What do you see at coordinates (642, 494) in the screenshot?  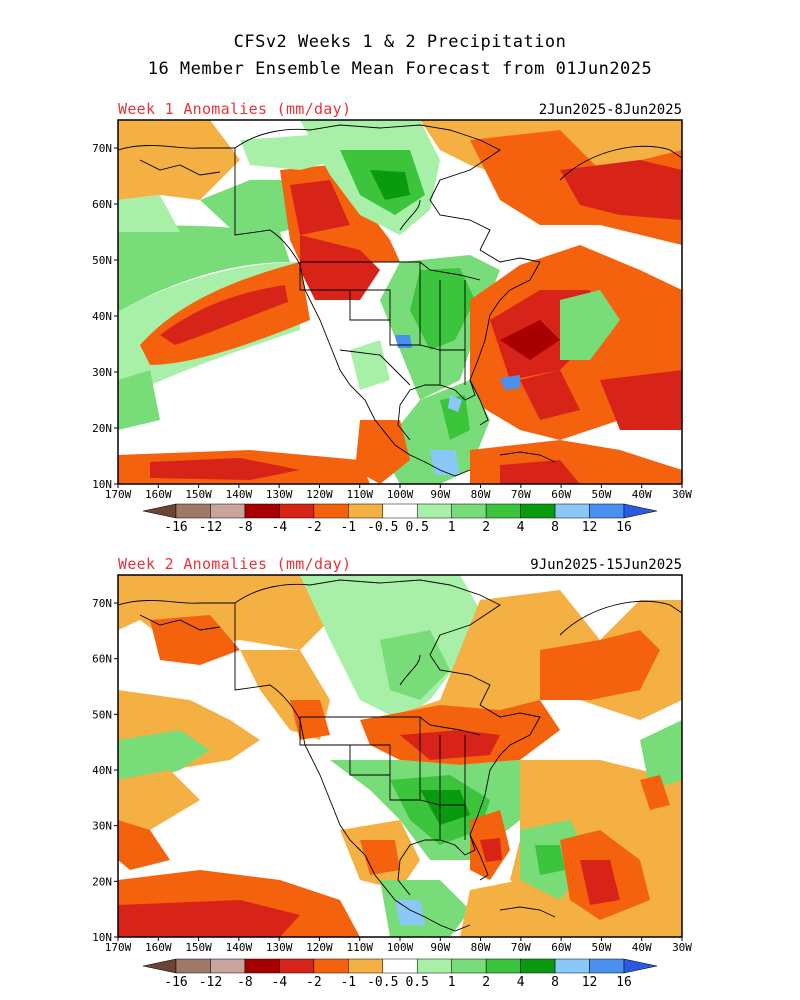 I see `week1-x-tick-label: 40W` at bounding box center [642, 494].